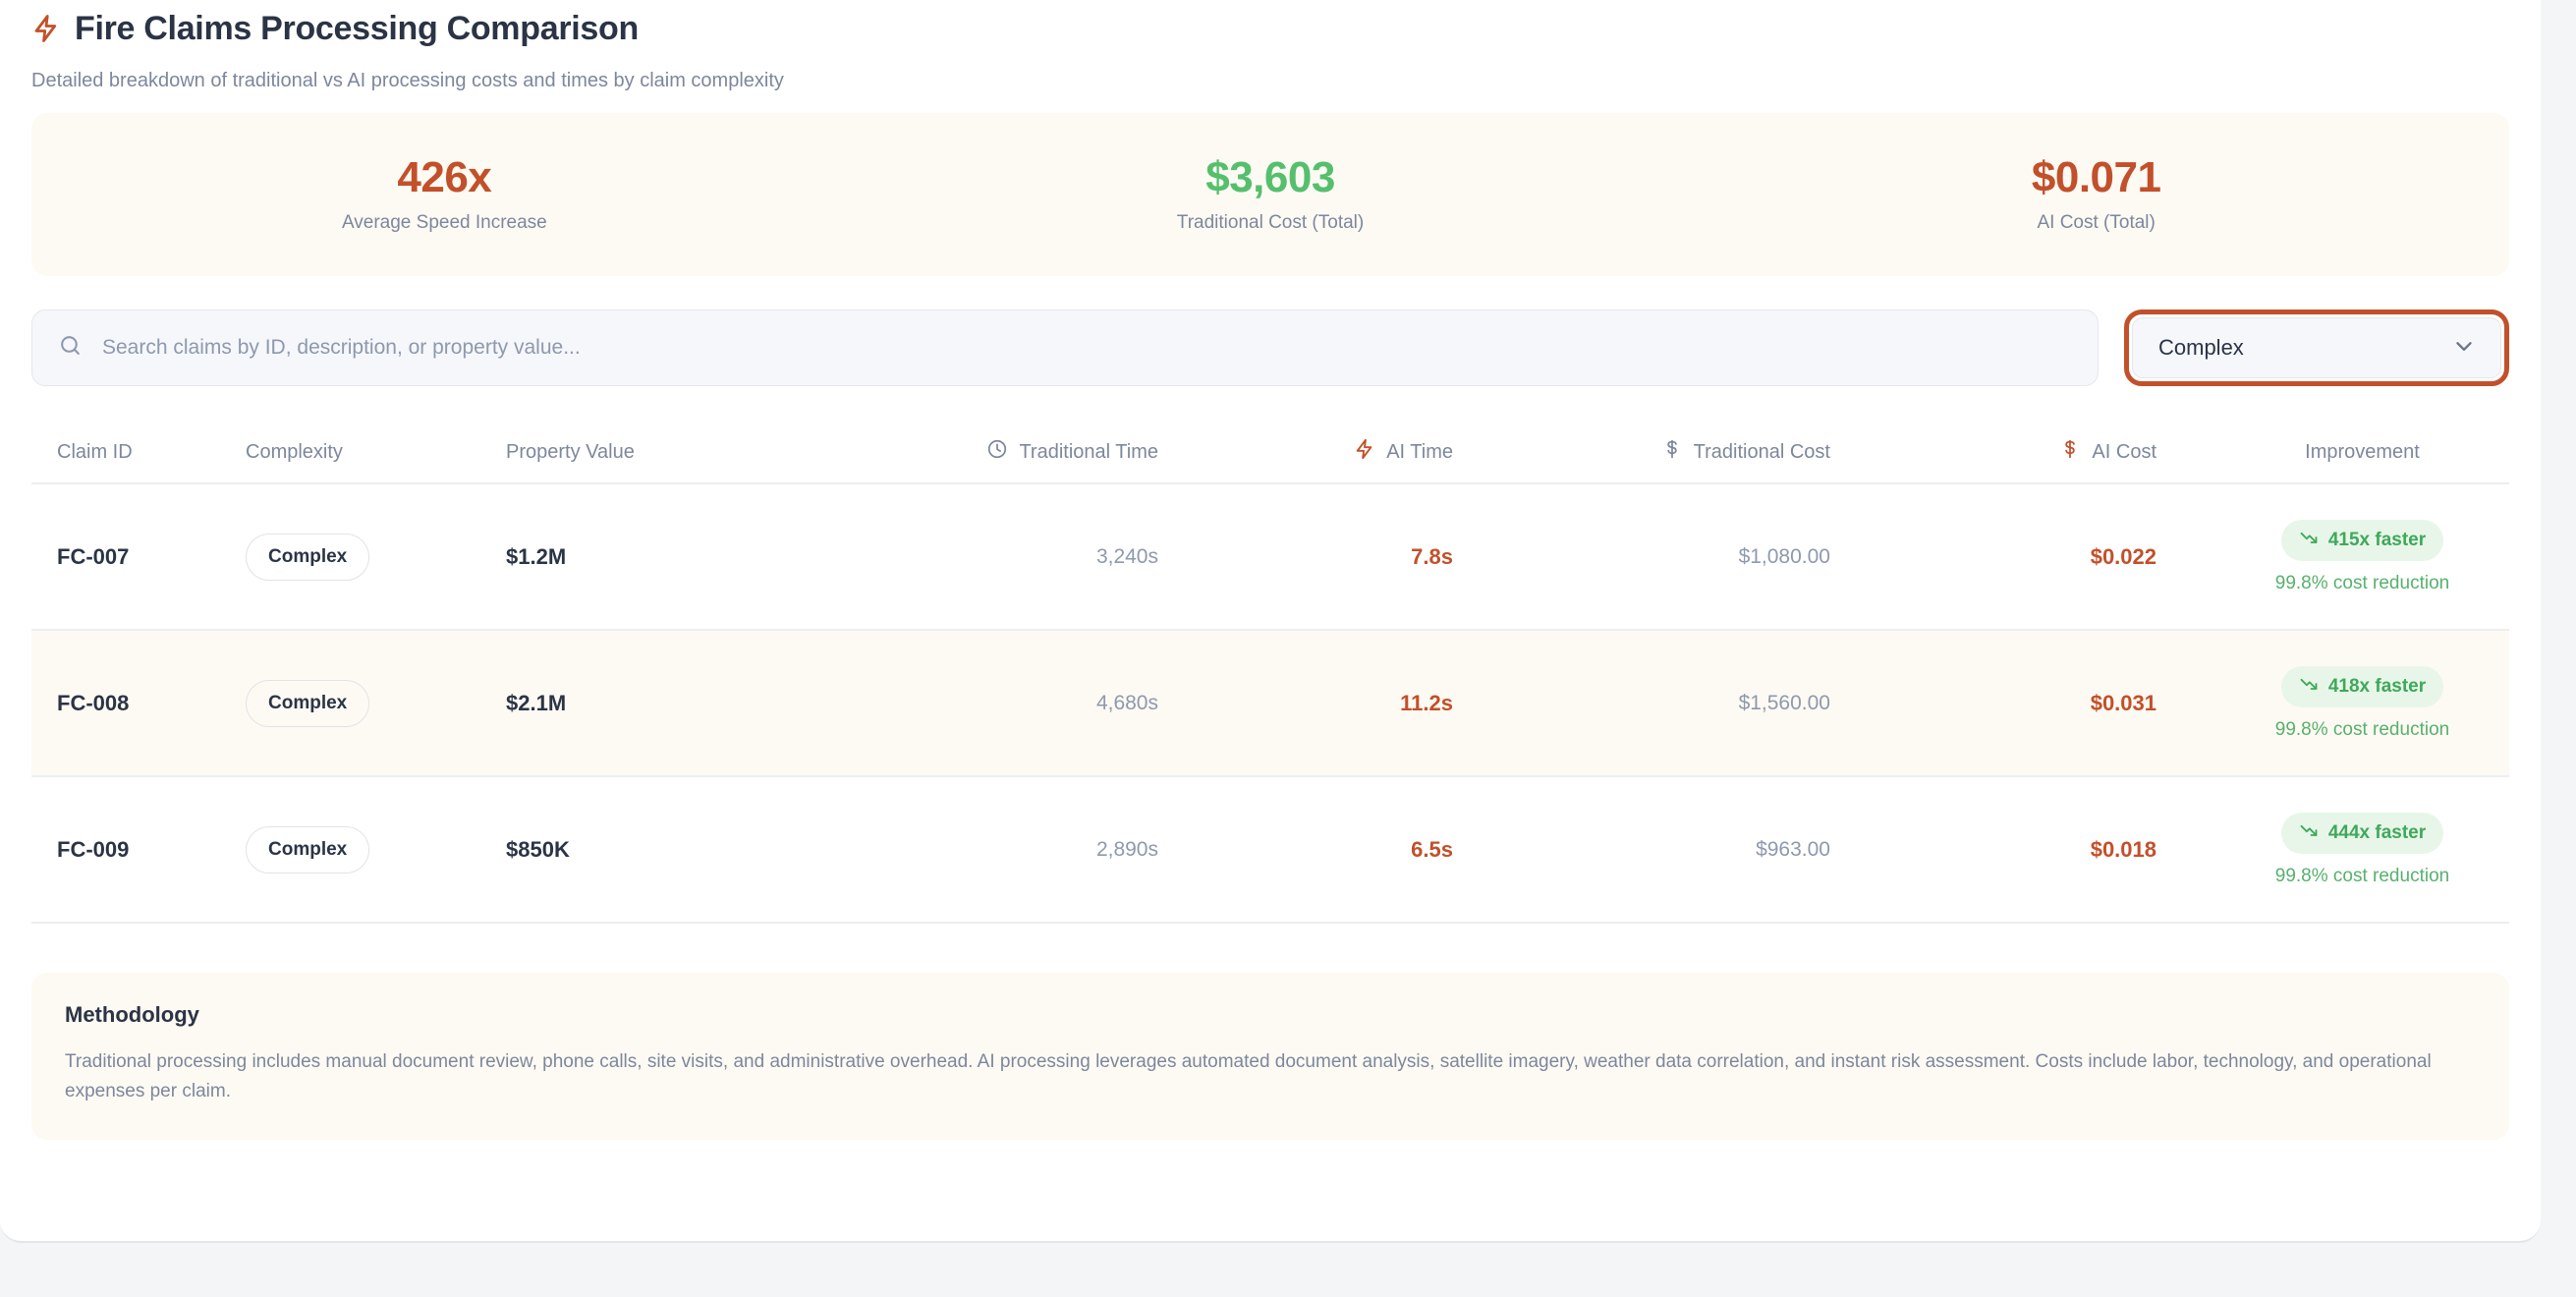 The height and width of the screenshot is (1297, 2576). I want to click on complexity-filter-select: Complex, so click(2316, 348).